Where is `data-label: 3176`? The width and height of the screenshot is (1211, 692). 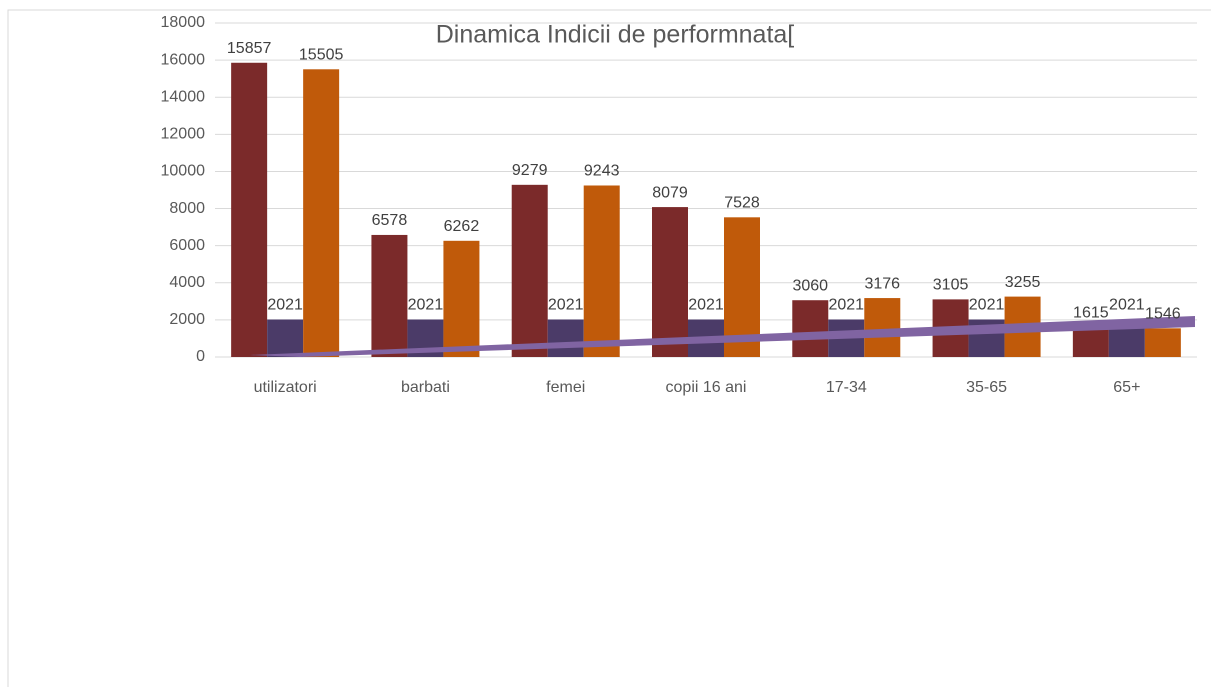
data-label: 3176 is located at coordinates (882, 283).